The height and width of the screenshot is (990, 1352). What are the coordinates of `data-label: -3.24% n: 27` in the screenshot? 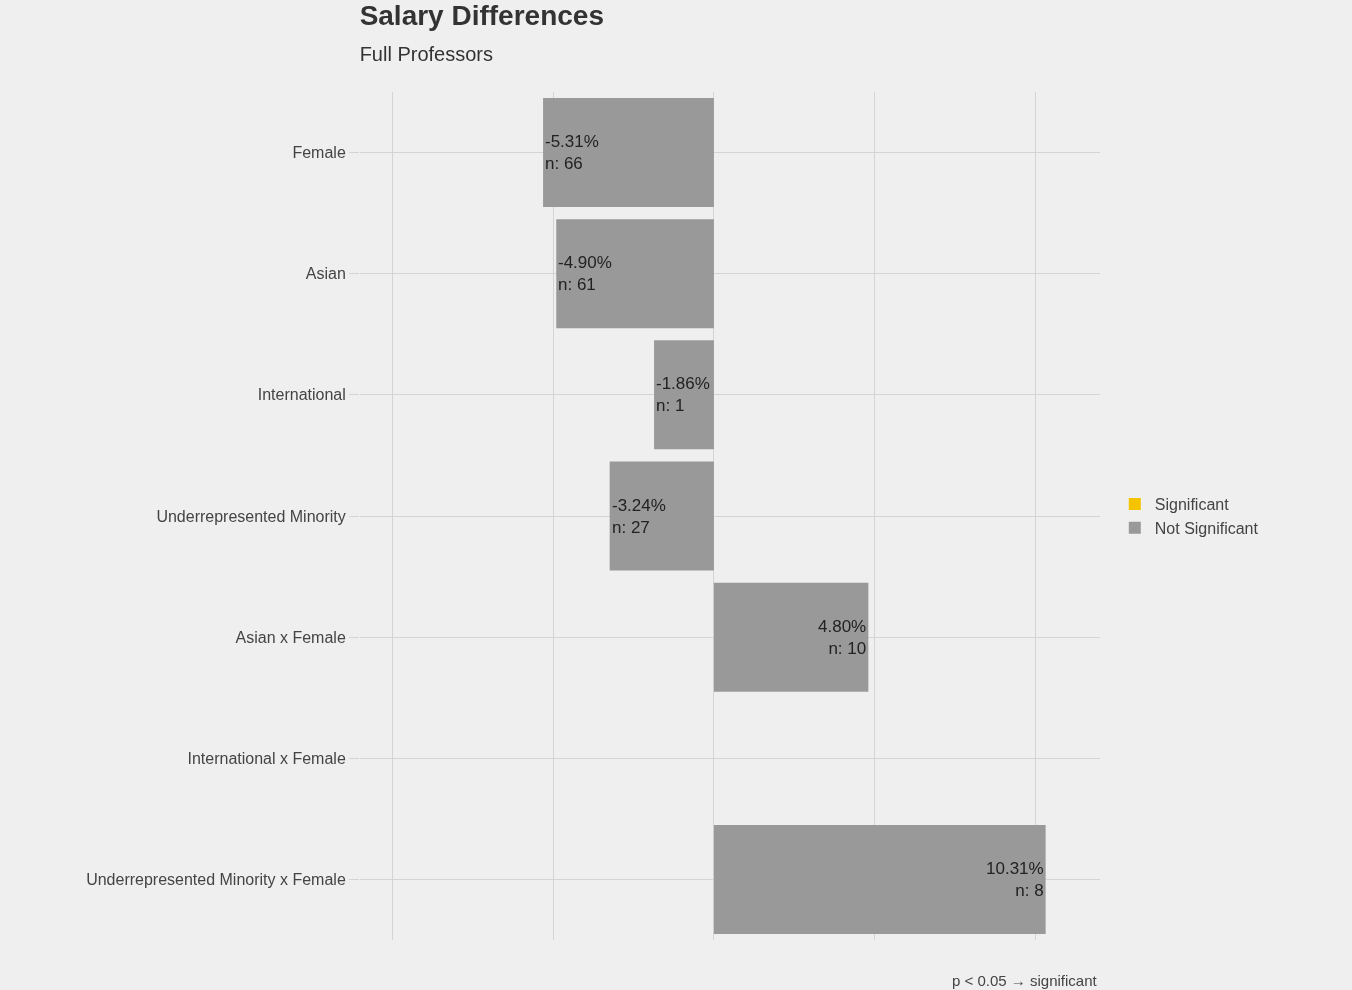 It's located at (639, 517).